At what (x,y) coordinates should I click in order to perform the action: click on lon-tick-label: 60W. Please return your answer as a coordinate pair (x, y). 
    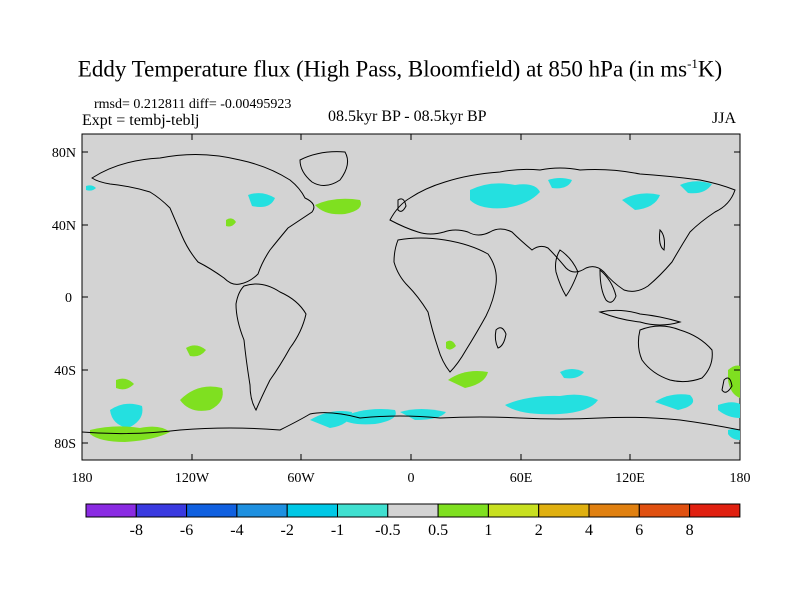
    Looking at the image, I should click on (301, 478).